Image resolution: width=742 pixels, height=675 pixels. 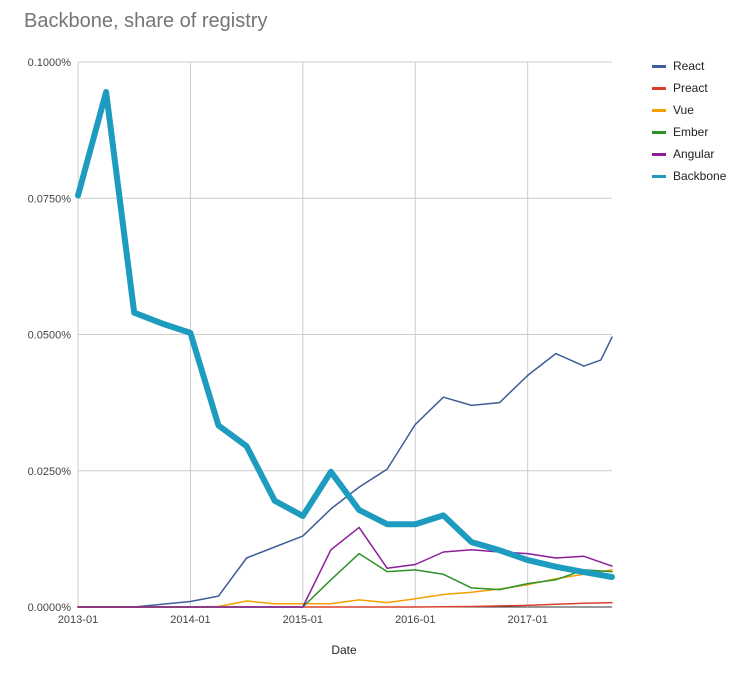 I want to click on x-axis-title: Date, so click(x=344, y=650).